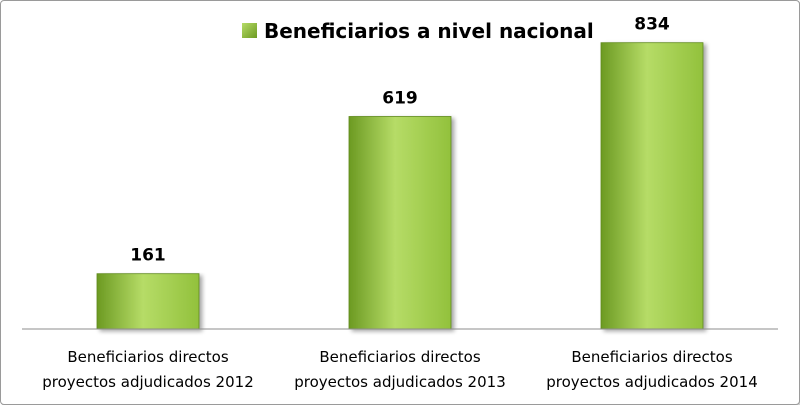  I want to click on category-label-1-line-1: Beneficiarios directos, so click(147, 357).